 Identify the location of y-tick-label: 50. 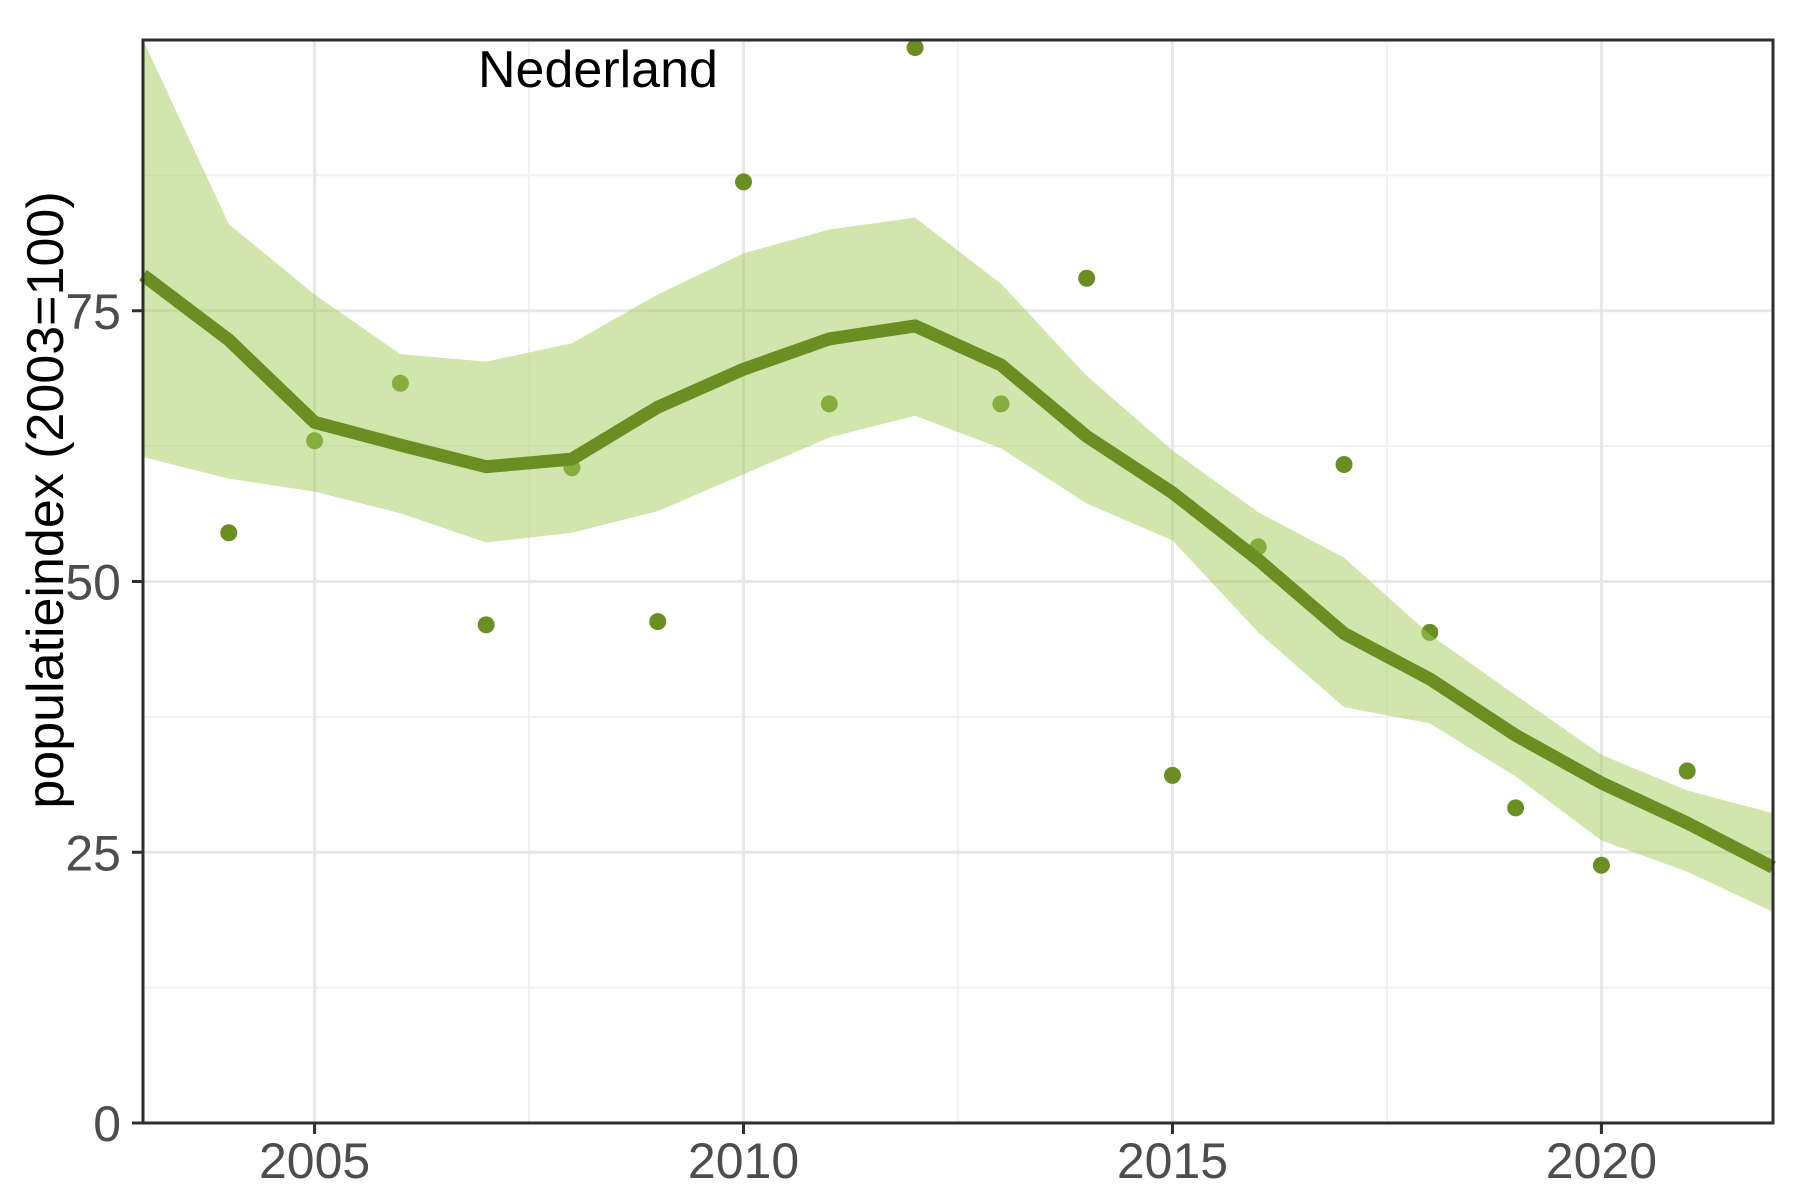
(93, 583).